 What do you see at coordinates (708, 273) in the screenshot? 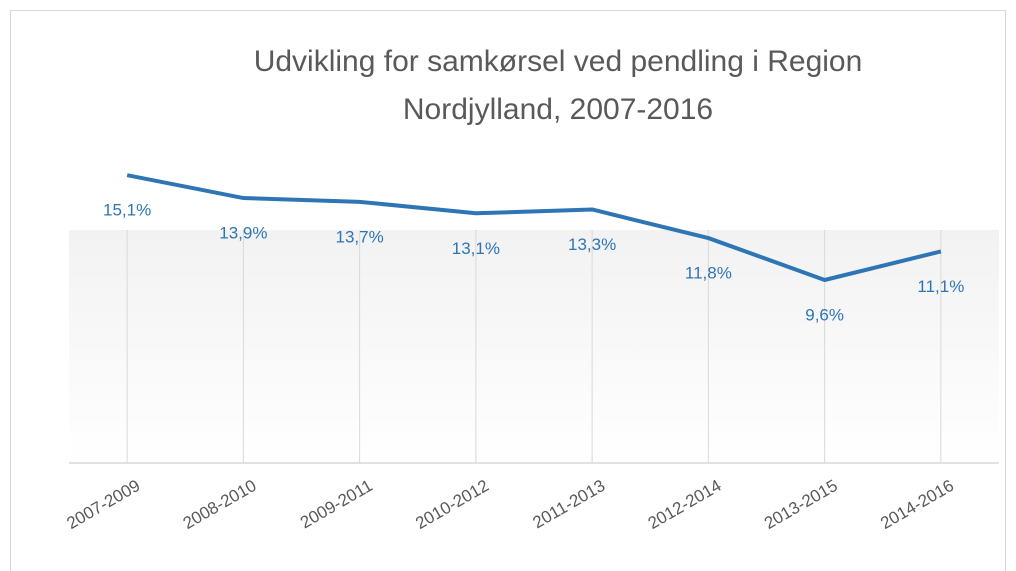
I see `data-label: 11,8%` at bounding box center [708, 273].